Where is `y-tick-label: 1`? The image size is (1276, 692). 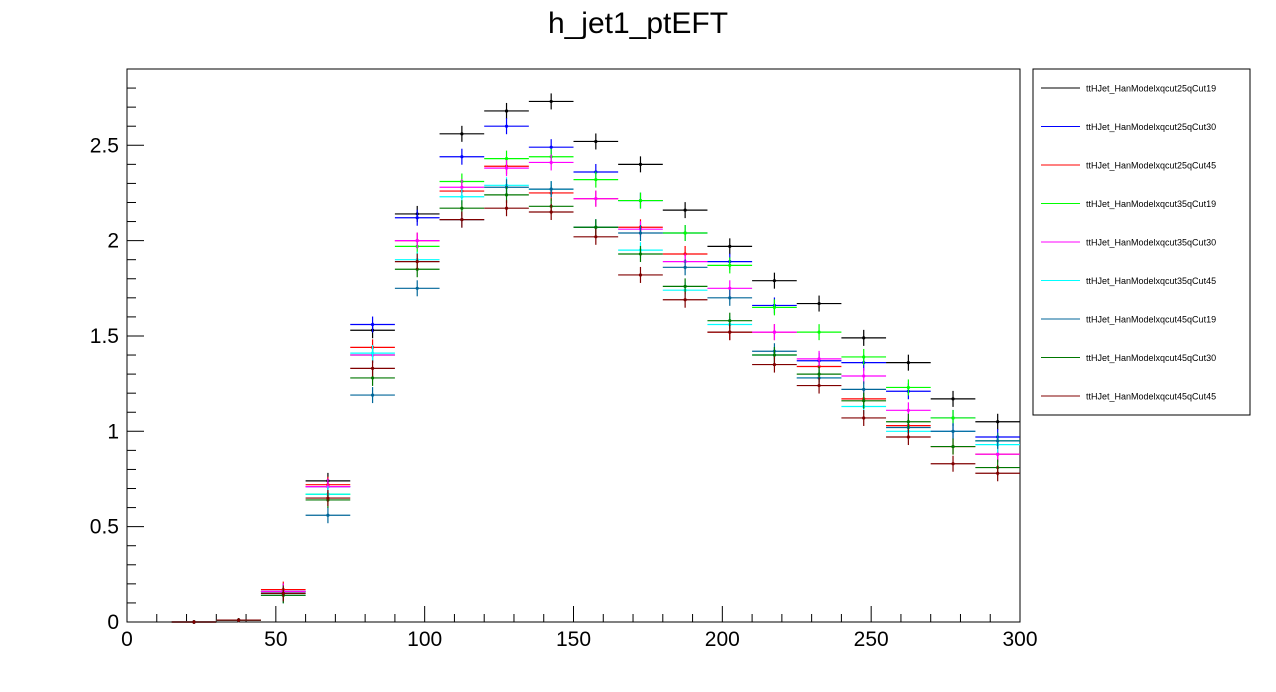 y-tick-label: 1 is located at coordinates (113, 431).